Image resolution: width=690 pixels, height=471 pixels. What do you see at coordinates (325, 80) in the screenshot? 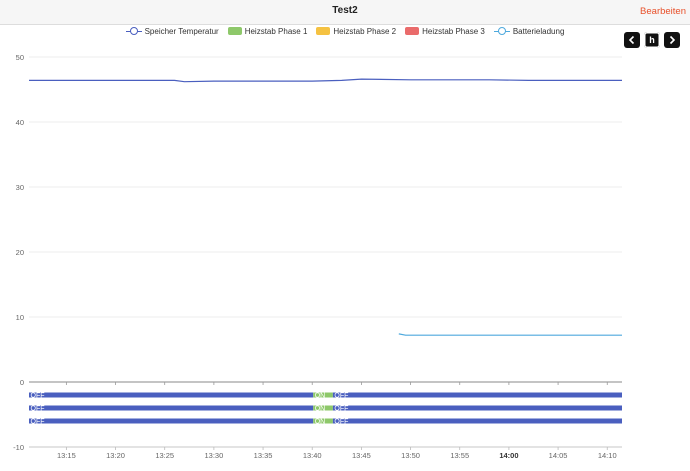
I see `series-line-speicher-temperatur` at bounding box center [325, 80].